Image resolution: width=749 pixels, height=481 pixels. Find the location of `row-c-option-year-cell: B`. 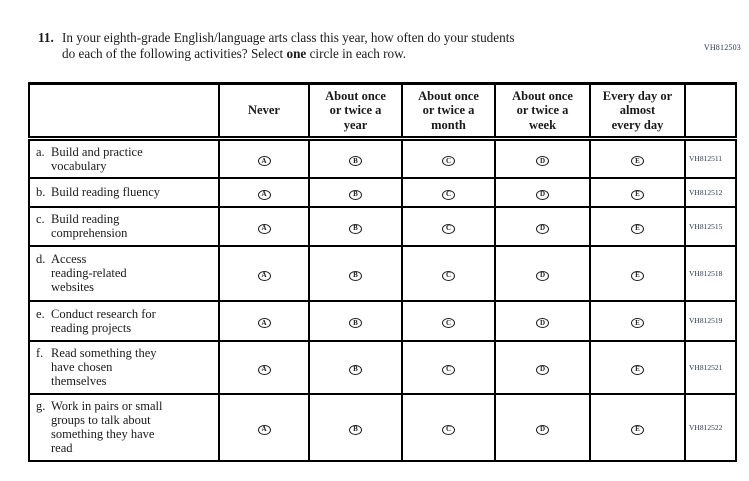

row-c-option-year-cell: B is located at coordinates (355, 226).